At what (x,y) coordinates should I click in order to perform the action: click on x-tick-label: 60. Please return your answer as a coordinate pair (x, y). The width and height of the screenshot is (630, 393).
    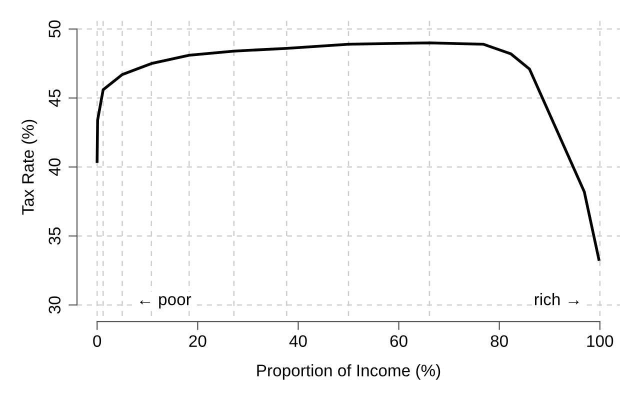
    Looking at the image, I should click on (399, 341).